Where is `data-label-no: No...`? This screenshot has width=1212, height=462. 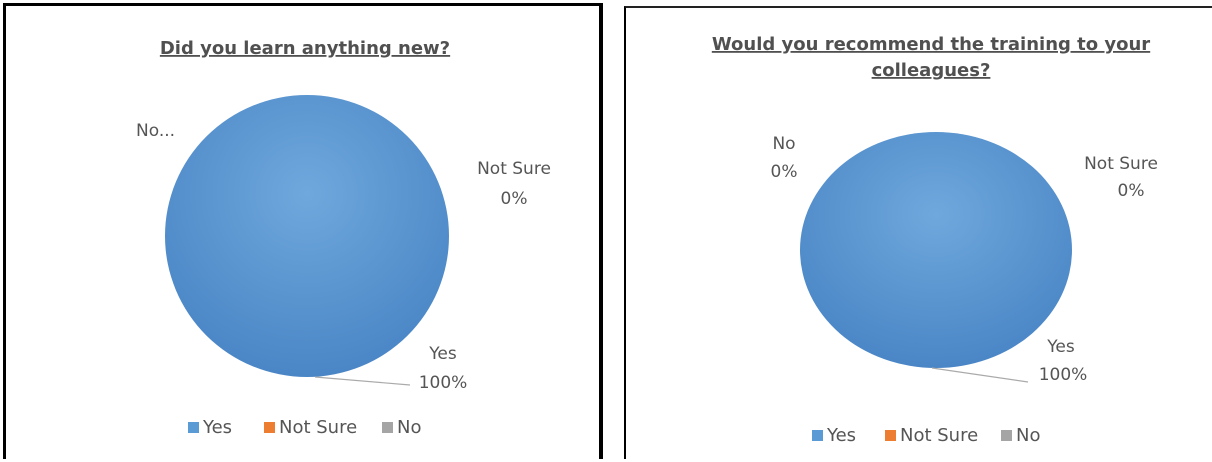 data-label-no: No... is located at coordinates (155, 131).